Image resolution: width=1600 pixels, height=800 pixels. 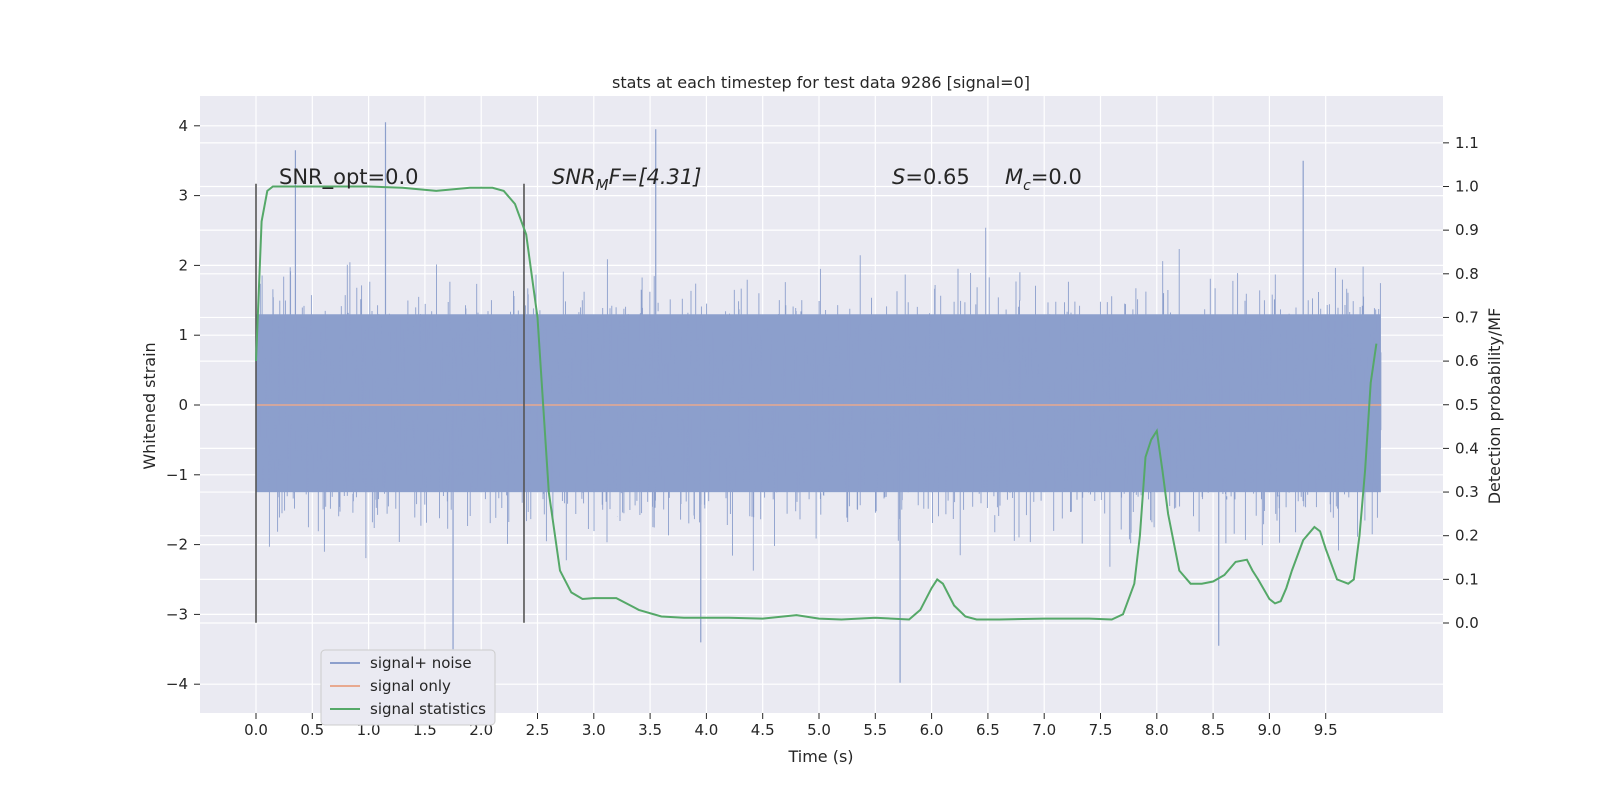 I want to click on x-tick-label-15: 7.5, so click(x=1101, y=730).